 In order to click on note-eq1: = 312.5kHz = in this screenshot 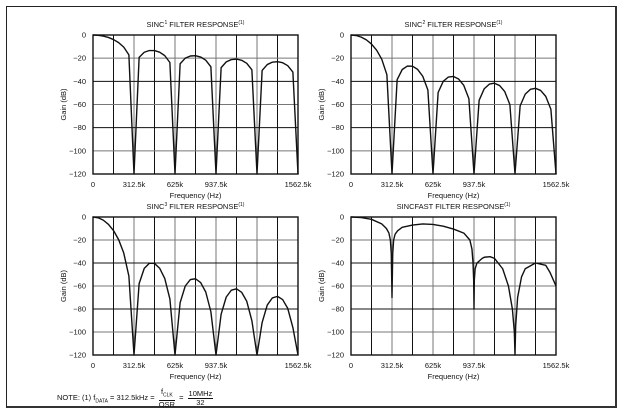, I will do `click(132, 398)`.